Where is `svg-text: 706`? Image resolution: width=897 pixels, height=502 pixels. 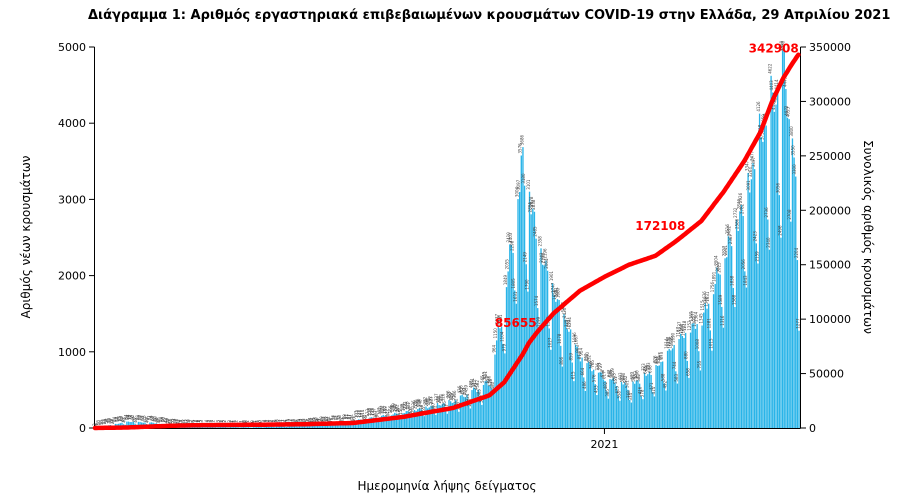
svg-text: 706 is located at coordinates (646, 368).